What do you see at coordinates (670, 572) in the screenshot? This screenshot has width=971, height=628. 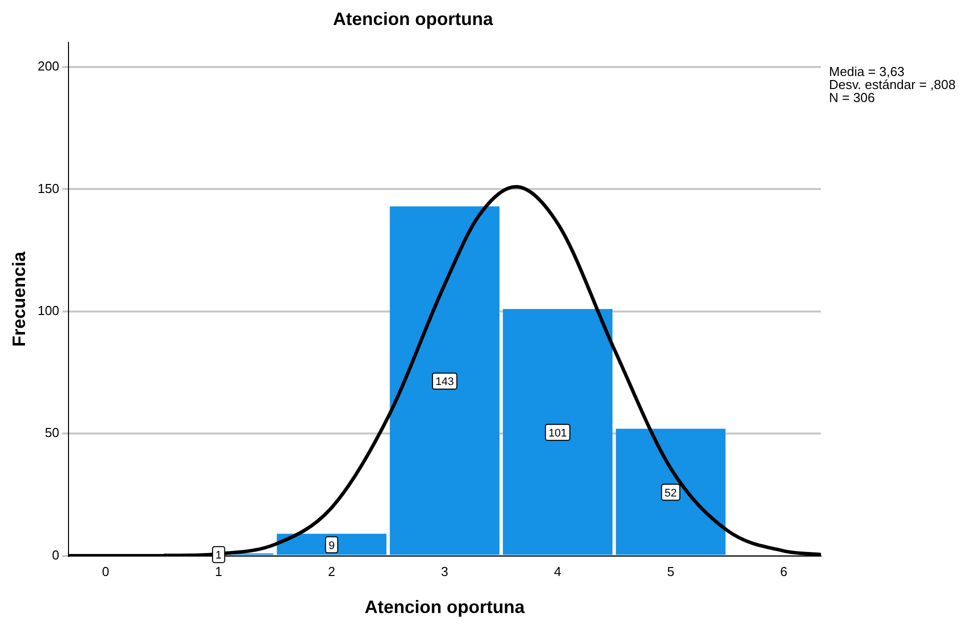 I see `x-tick-label: 5` at bounding box center [670, 572].